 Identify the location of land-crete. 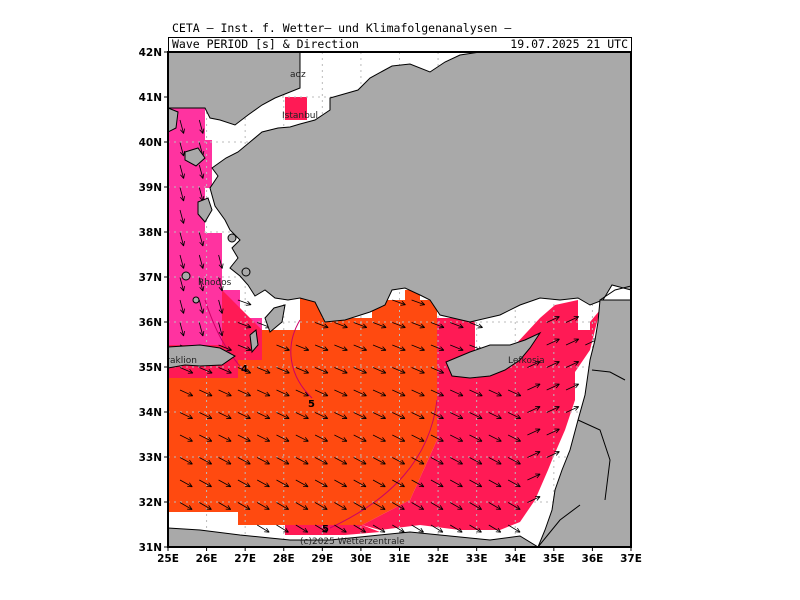
(202, 356).